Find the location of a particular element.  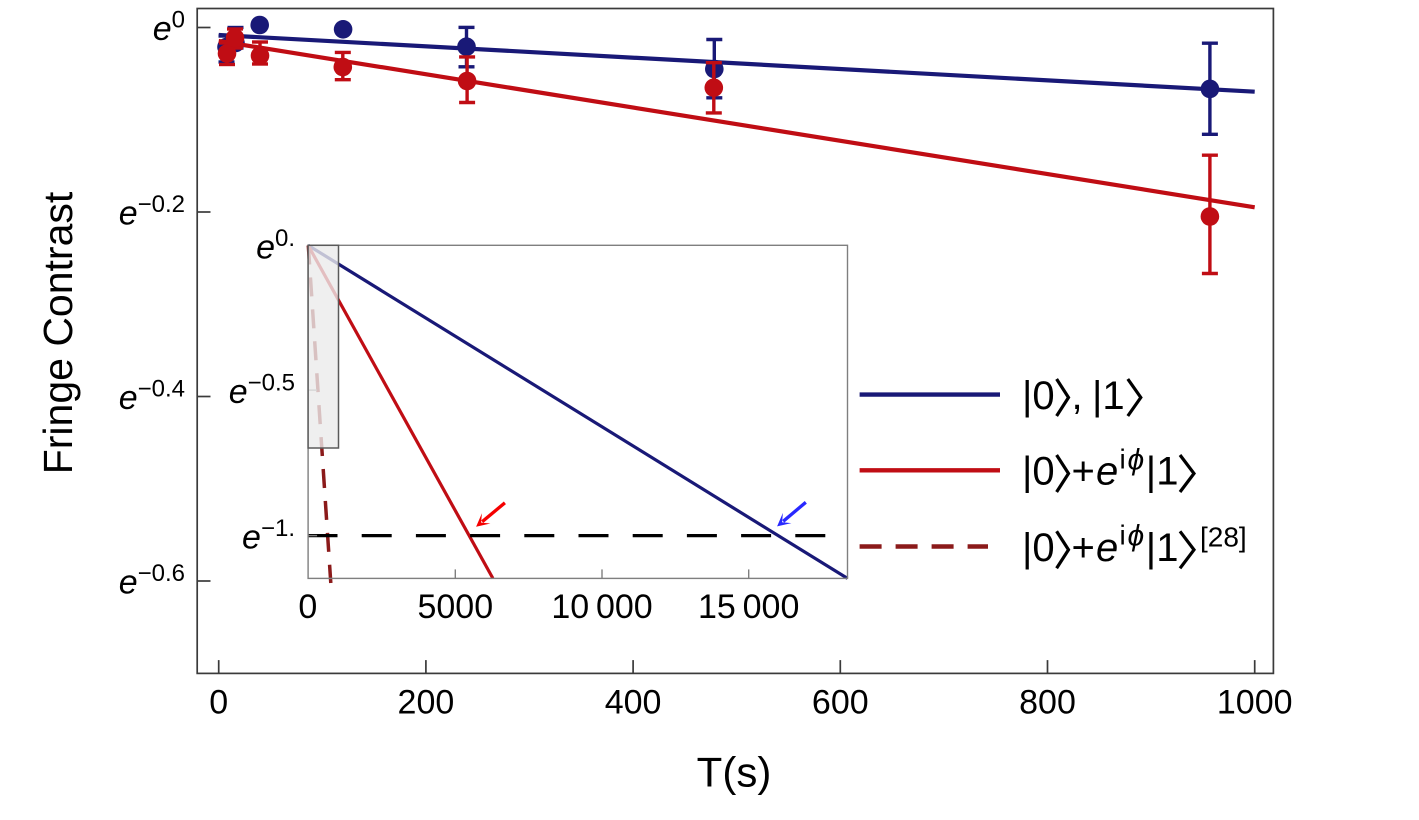

svg-text: 1000 is located at coordinates (1255, 703).